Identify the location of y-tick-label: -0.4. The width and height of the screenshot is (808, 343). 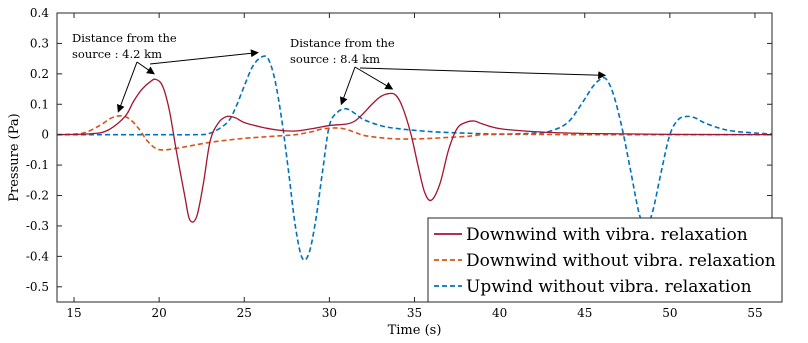
(38, 256).